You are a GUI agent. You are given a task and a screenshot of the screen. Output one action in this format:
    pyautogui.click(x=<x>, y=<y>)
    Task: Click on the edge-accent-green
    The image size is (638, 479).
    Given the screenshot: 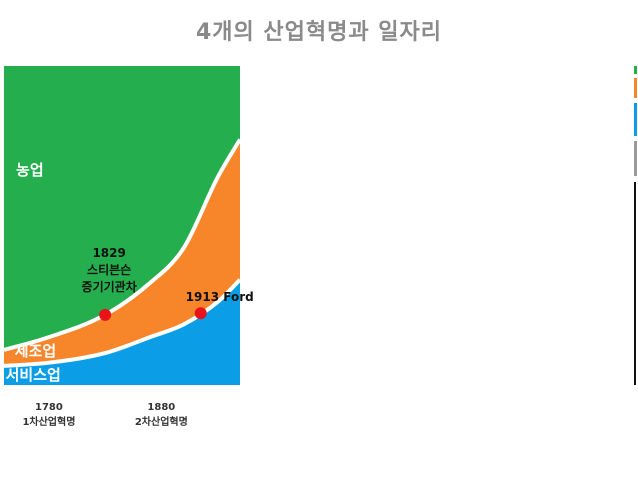 What is the action you would take?
    pyautogui.click(x=635, y=70)
    